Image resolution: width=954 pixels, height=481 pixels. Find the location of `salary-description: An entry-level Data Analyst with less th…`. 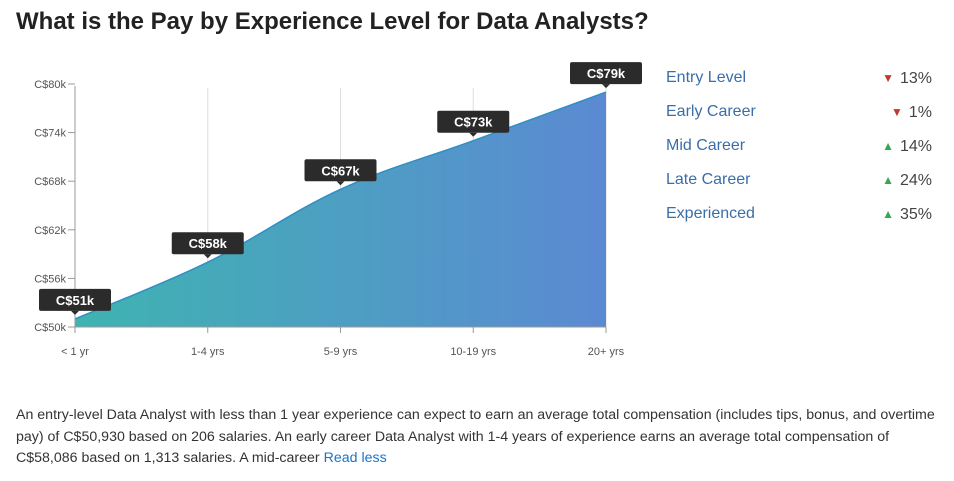

salary-description: An entry-level Data Analyst with less th… is located at coordinates (476, 437).